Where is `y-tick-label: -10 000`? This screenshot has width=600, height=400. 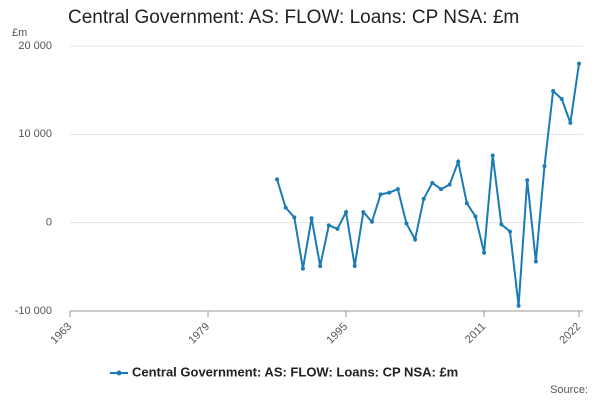 y-tick-label: -10 000 is located at coordinates (33, 311).